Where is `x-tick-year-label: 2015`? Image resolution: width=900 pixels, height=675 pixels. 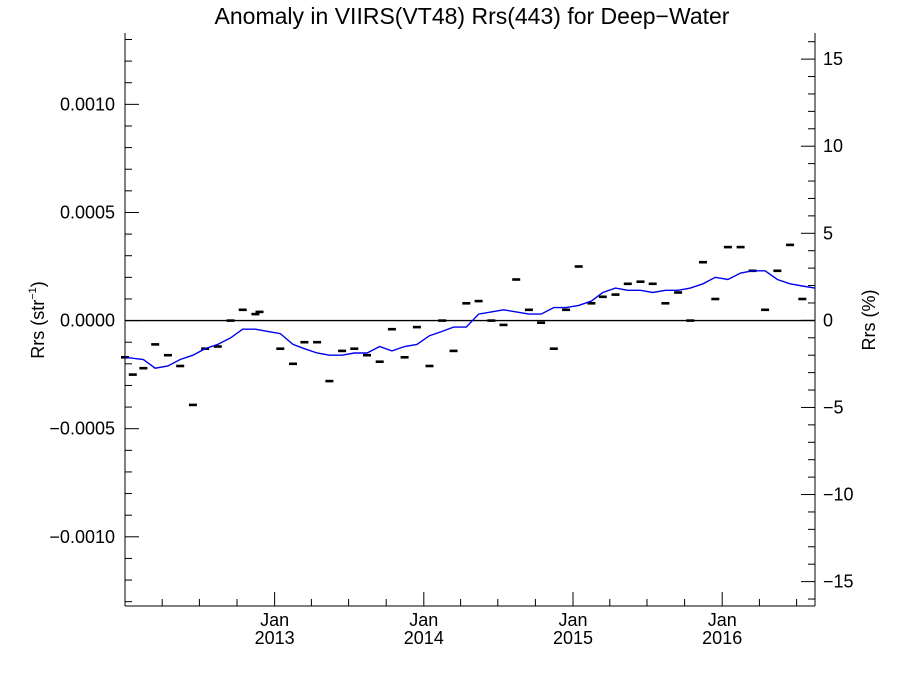 x-tick-year-label: 2015 is located at coordinates (573, 638).